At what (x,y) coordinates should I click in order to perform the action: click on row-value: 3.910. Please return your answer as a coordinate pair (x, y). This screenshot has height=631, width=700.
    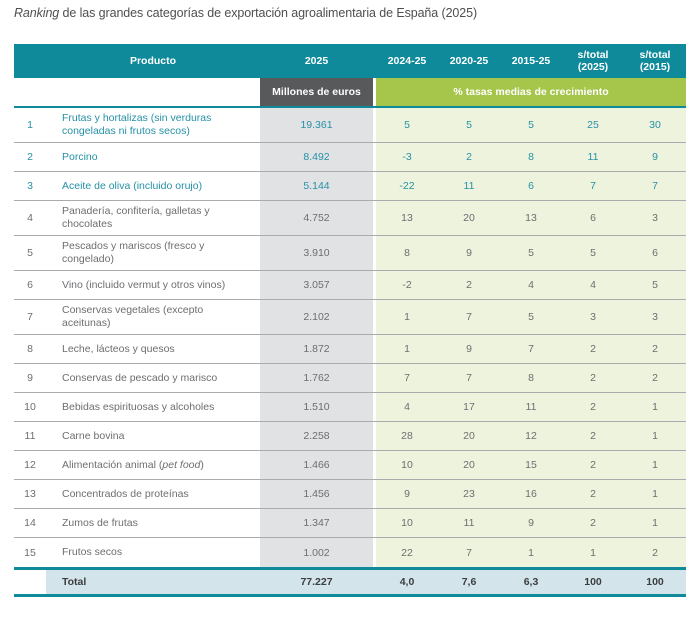
    Looking at the image, I should click on (316, 253).